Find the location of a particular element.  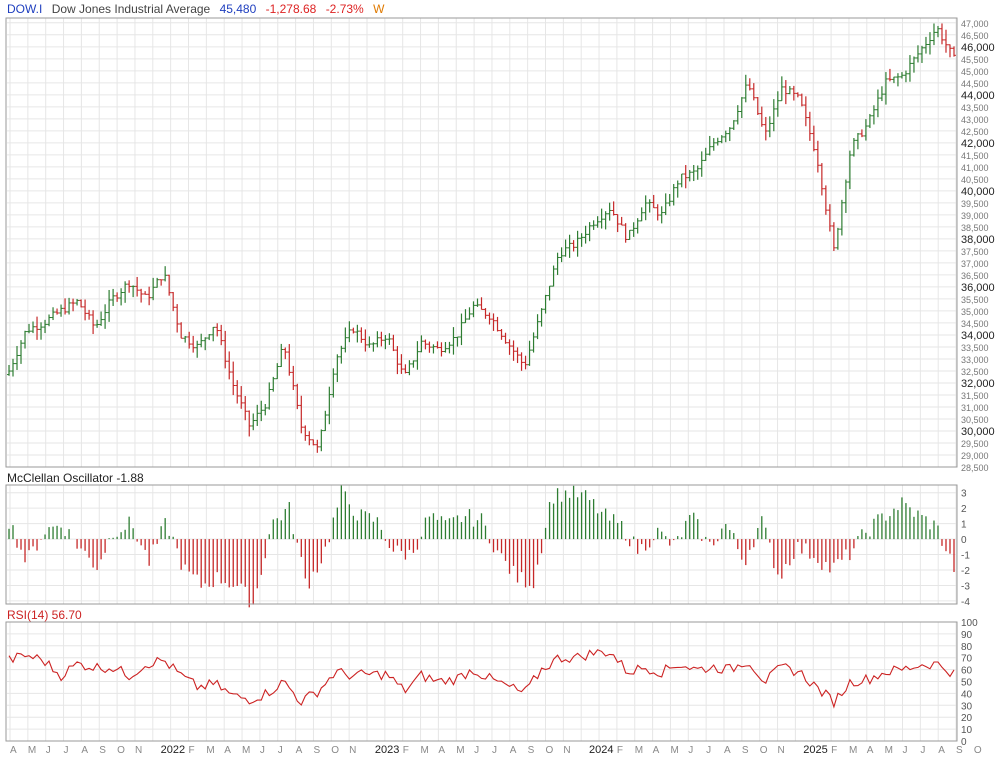

x-tick-label: O is located at coordinates (978, 750).